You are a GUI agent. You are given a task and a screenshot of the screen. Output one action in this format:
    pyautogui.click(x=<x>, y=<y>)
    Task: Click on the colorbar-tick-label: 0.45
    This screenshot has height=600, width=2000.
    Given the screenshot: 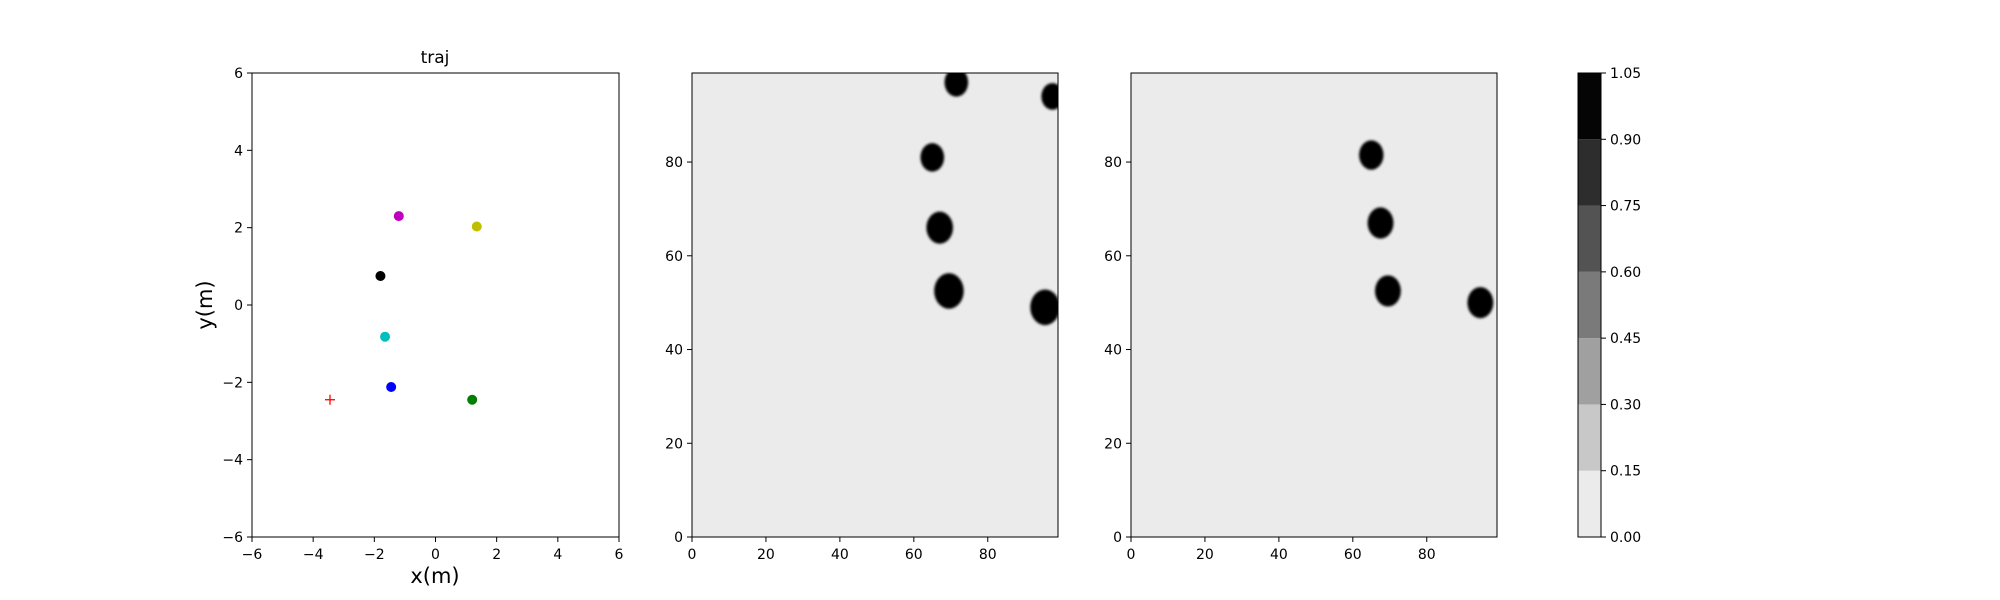 What is the action you would take?
    pyautogui.click(x=1625, y=339)
    